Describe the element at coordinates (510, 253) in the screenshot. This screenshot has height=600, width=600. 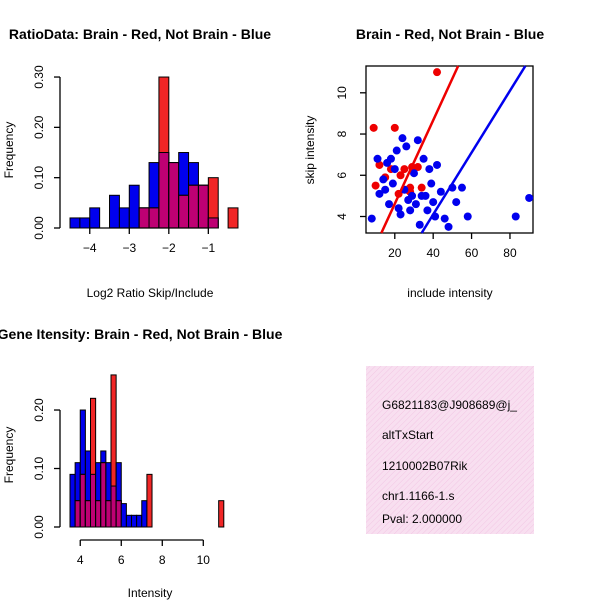
I see `x-tick-label: 80` at that location.